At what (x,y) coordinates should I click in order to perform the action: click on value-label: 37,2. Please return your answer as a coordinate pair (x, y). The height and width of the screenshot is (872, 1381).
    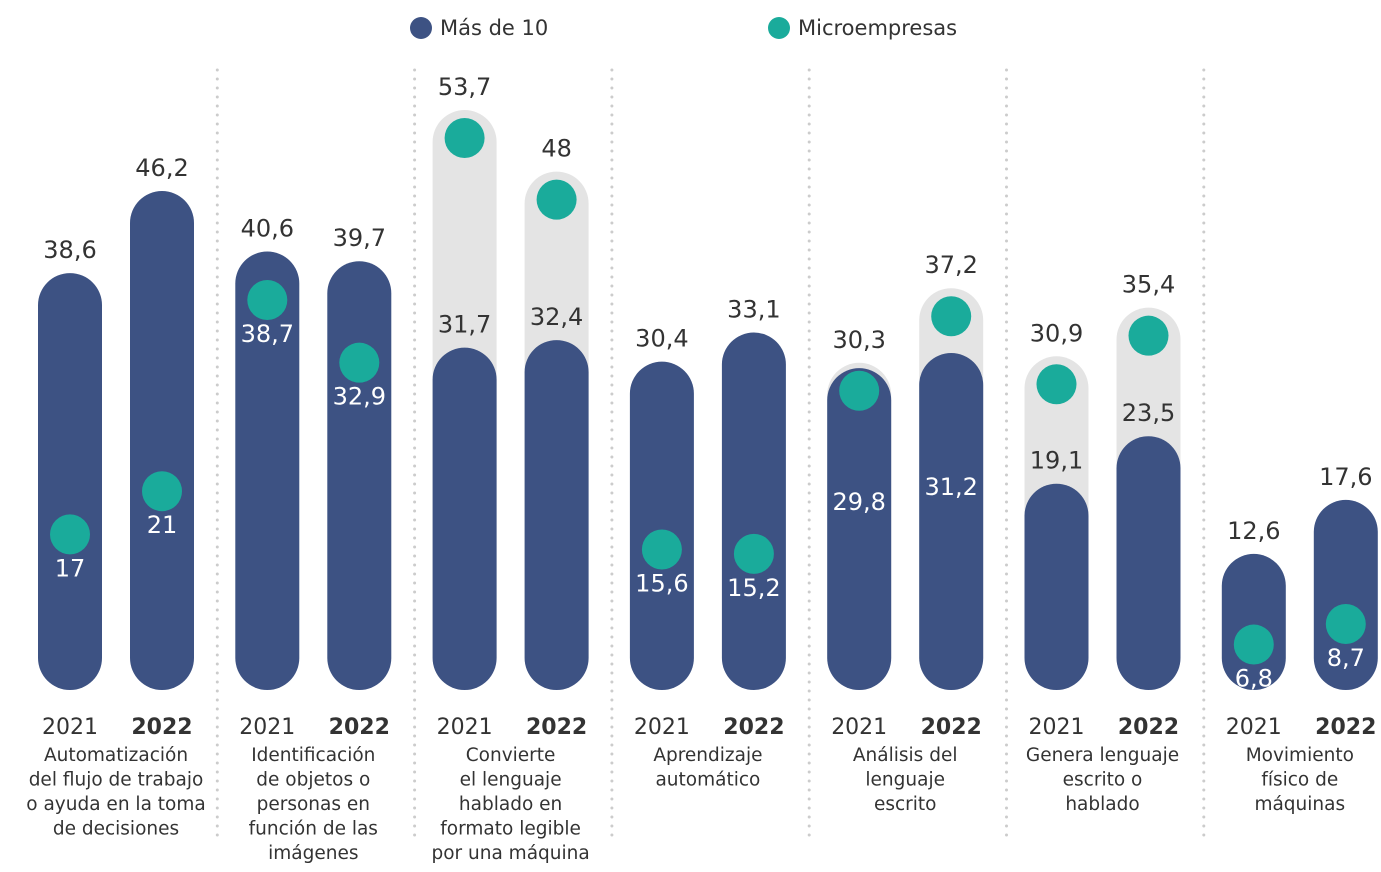
    Looking at the image, I should click on (950, 265).